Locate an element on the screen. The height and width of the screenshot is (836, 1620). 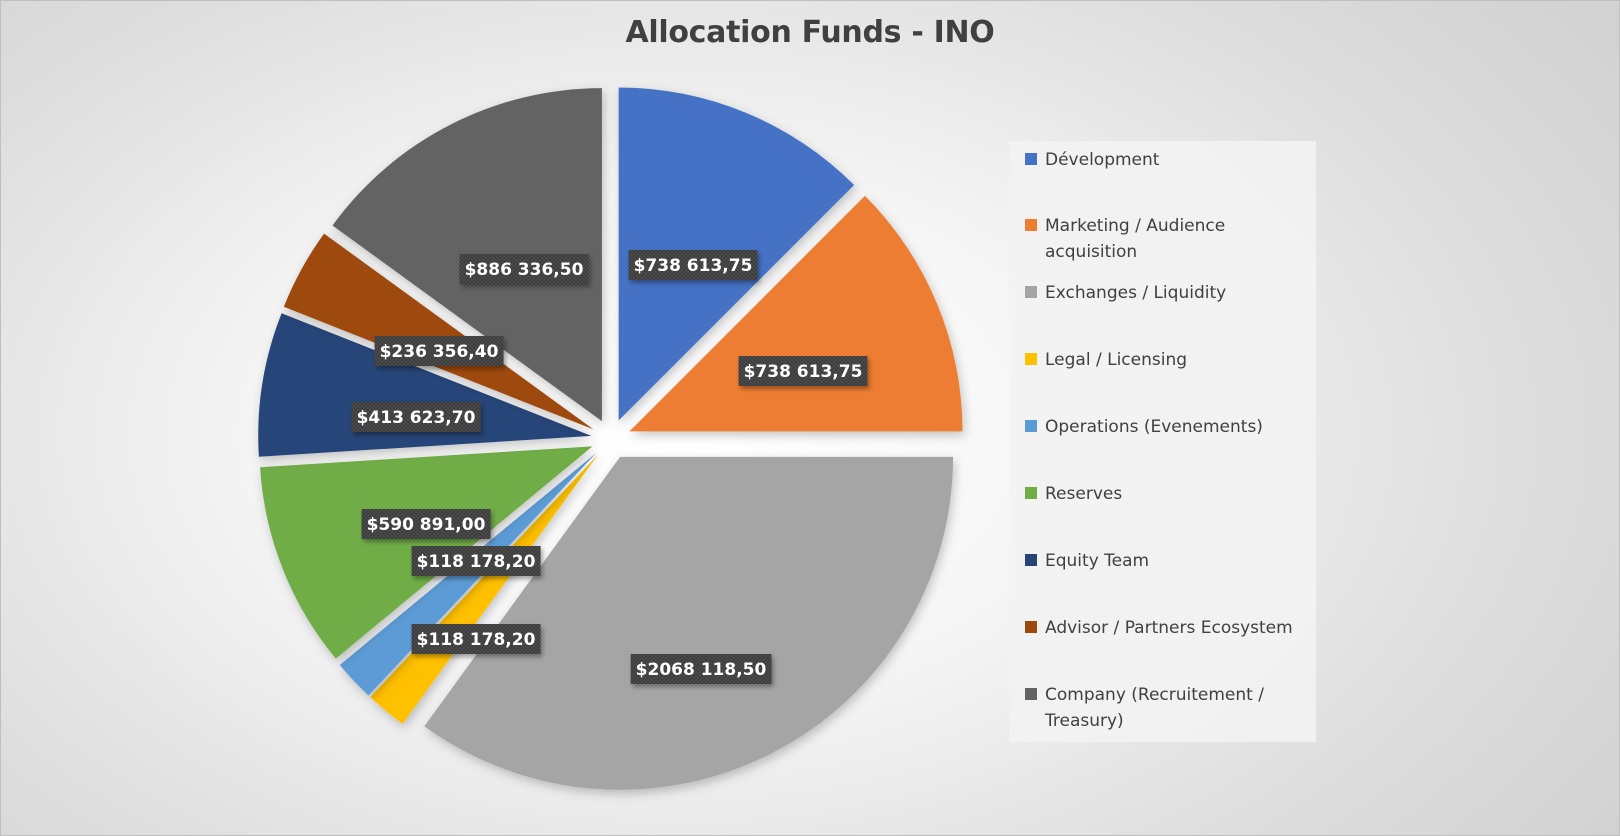
data-label-1: $738 613,75 is located at coordinates (693, 265).